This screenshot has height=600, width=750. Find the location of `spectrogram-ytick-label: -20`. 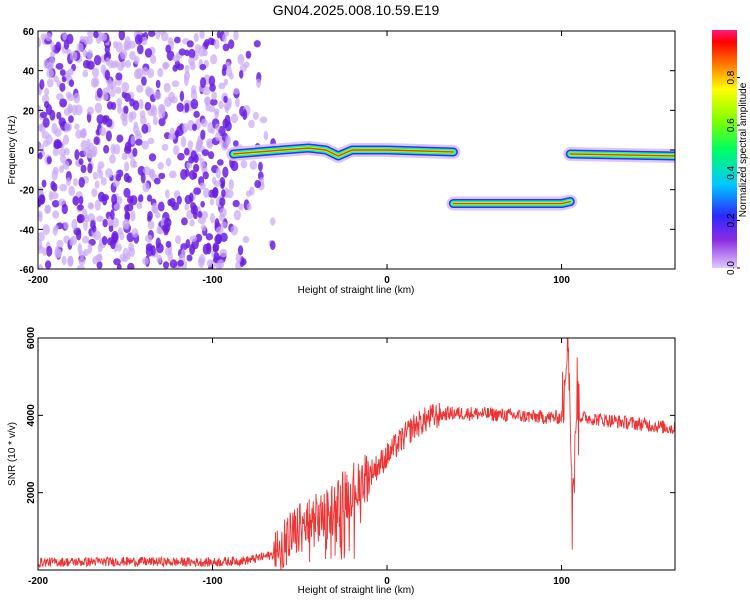

spectrogram-ytick-label: -20 is located at coordinates (27, 191).